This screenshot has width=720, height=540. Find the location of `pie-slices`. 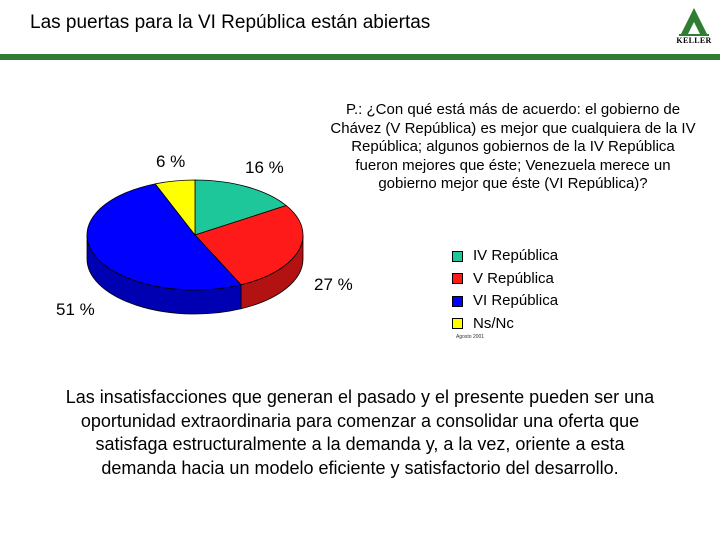

pie-slices is located at coordinates (195, 235).